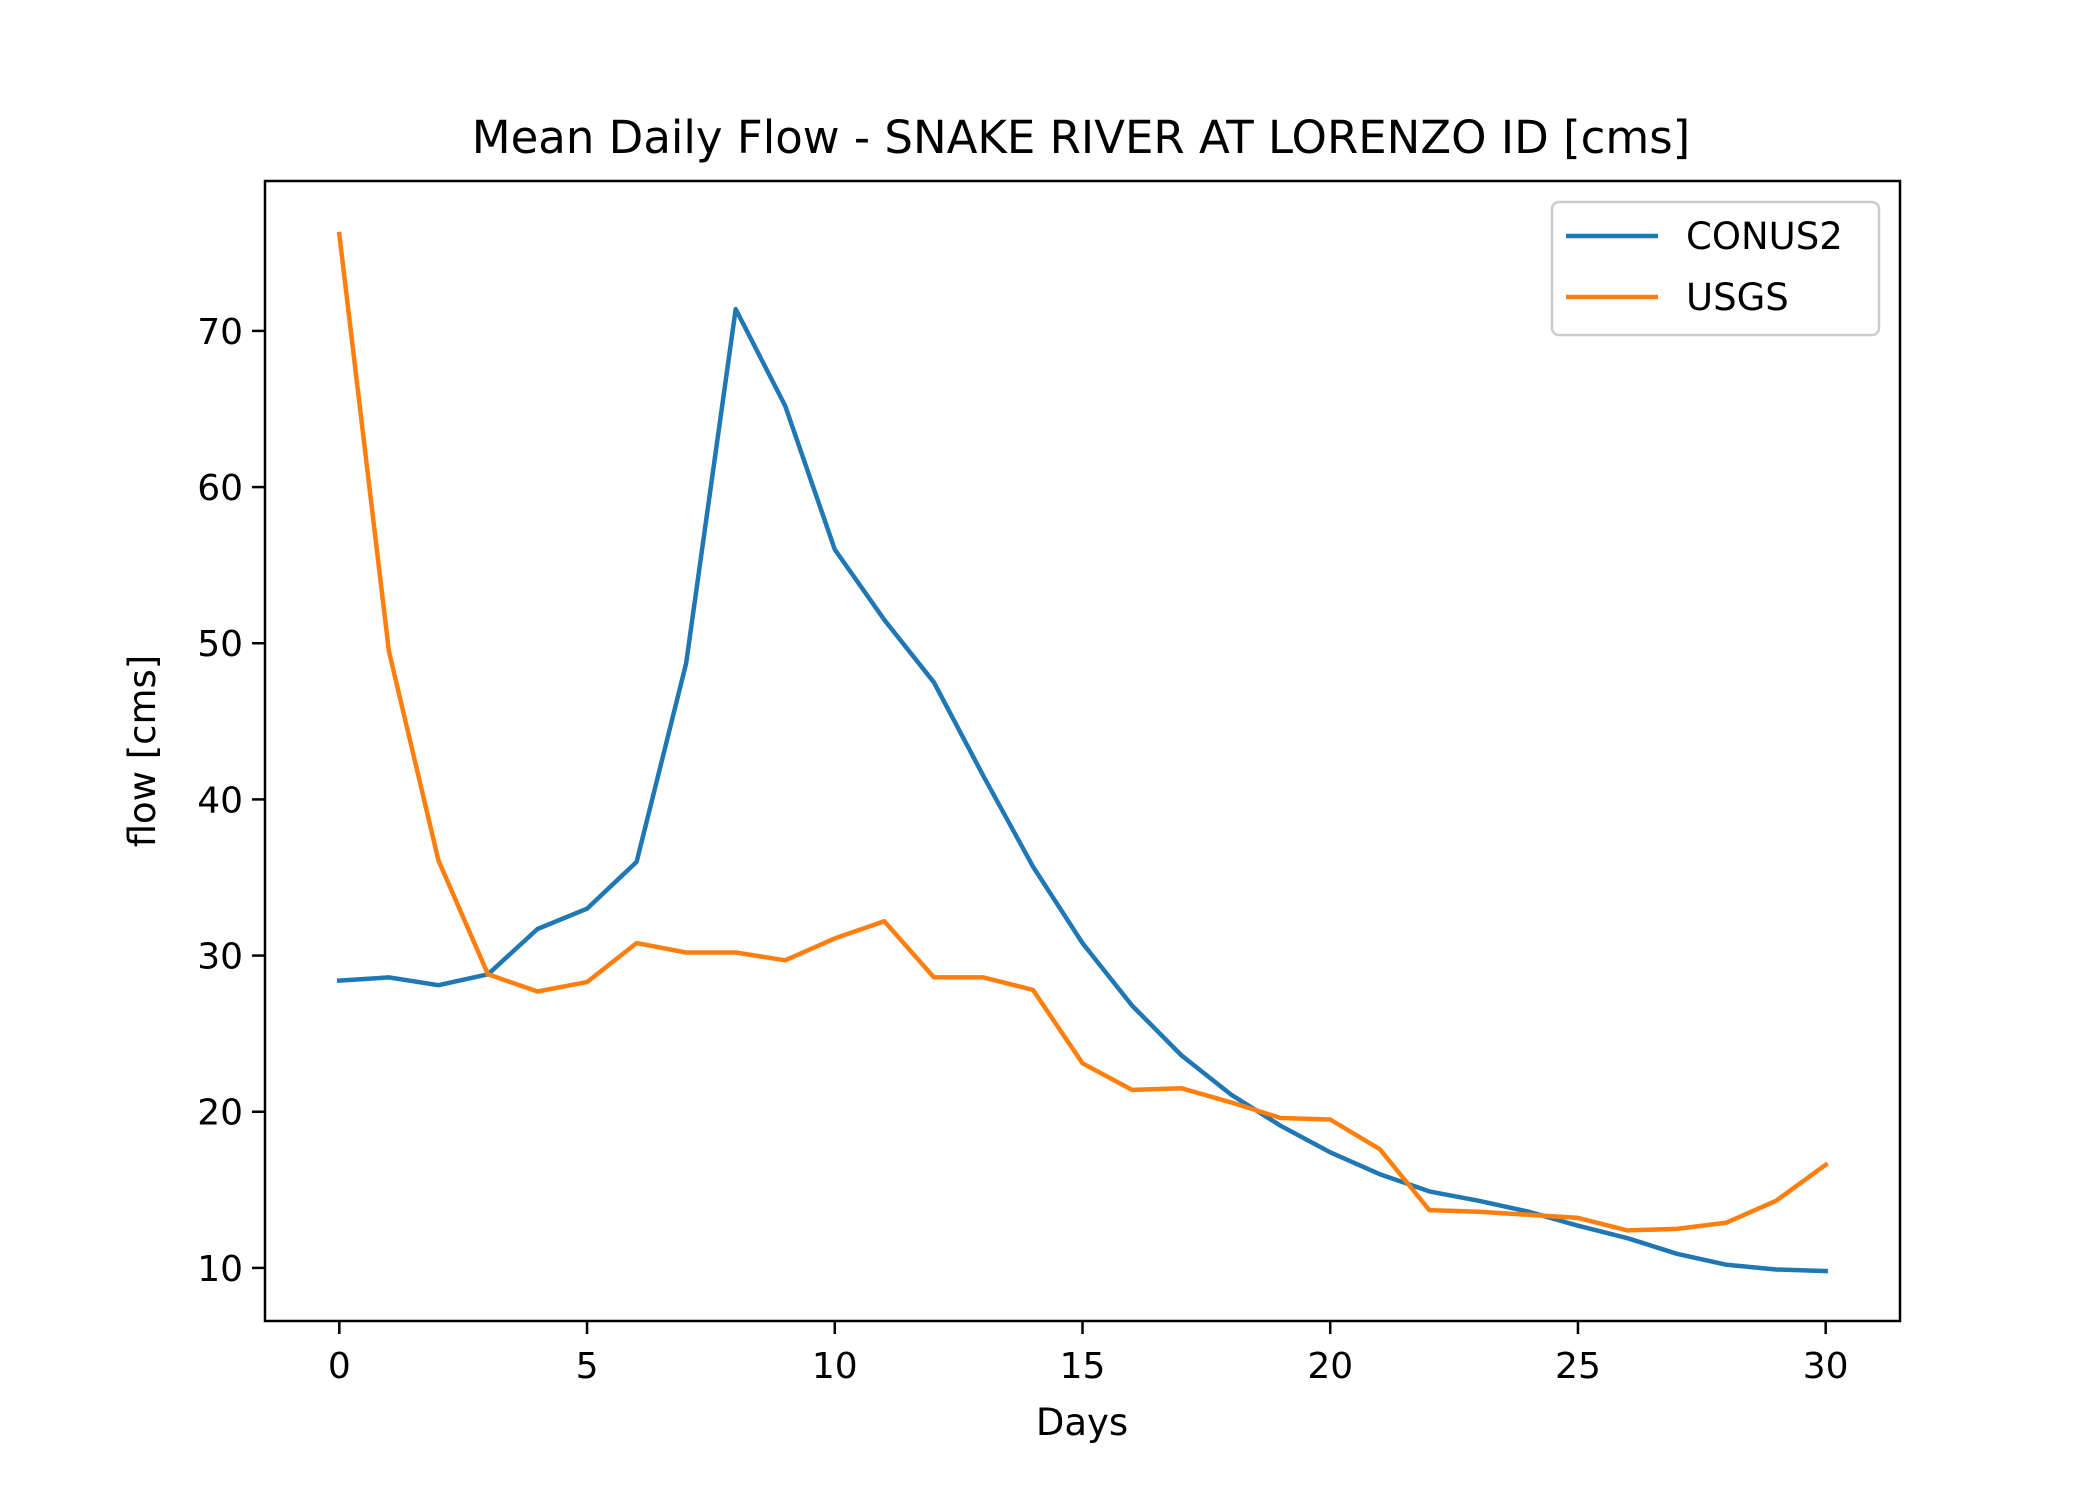 This screenshot has width=2100, height=1500. I want to click on y-tick-label: 10, so click(220, 1269).